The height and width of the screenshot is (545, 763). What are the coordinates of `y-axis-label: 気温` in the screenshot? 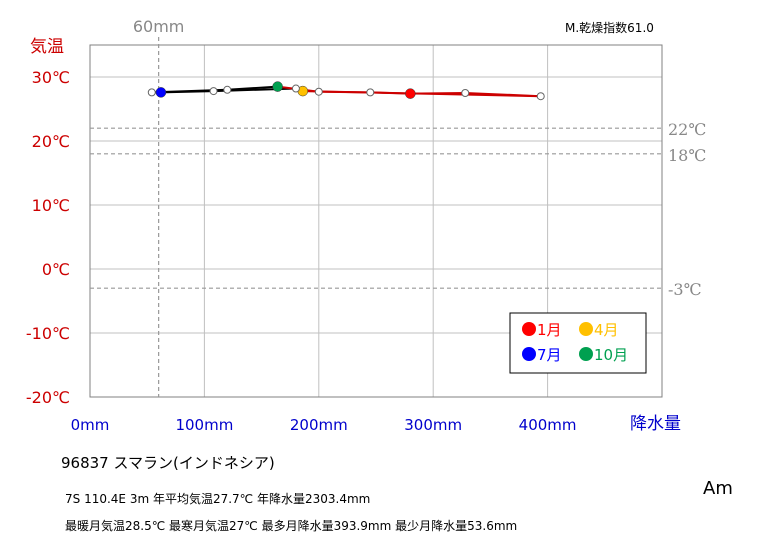 It's located at (47, 47).